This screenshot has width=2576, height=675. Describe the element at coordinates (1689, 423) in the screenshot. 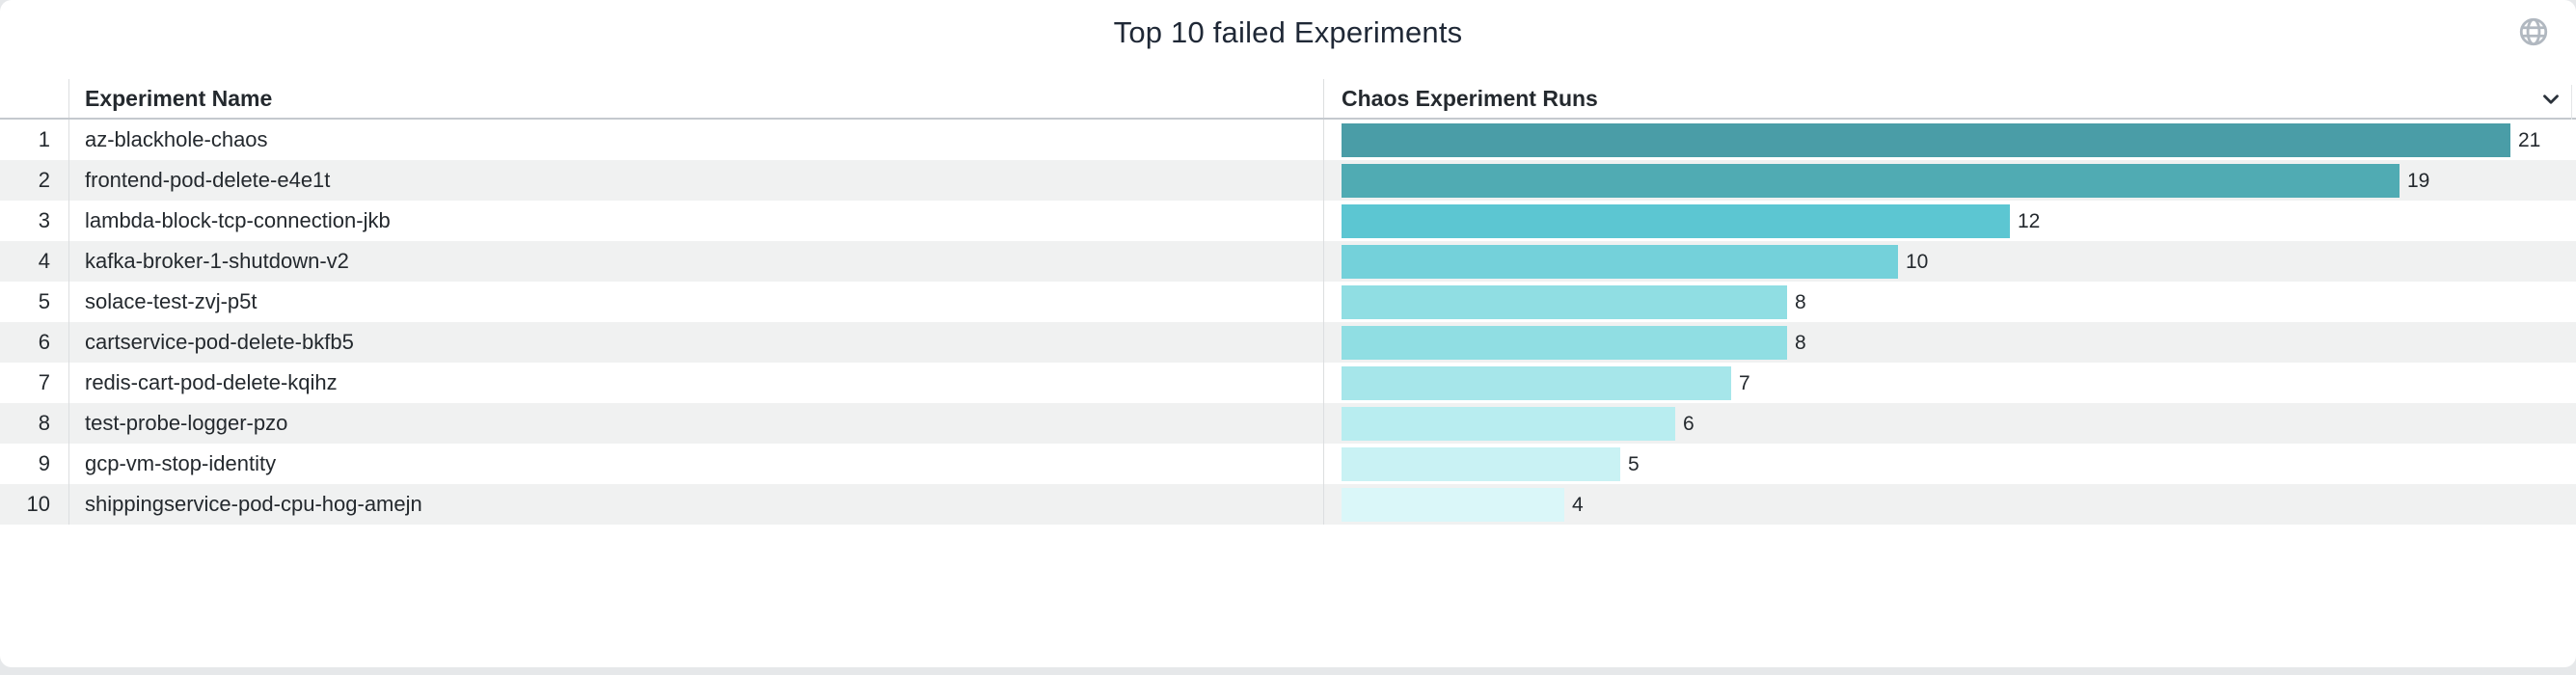

I see `runs-bar-value: 6` at that location.